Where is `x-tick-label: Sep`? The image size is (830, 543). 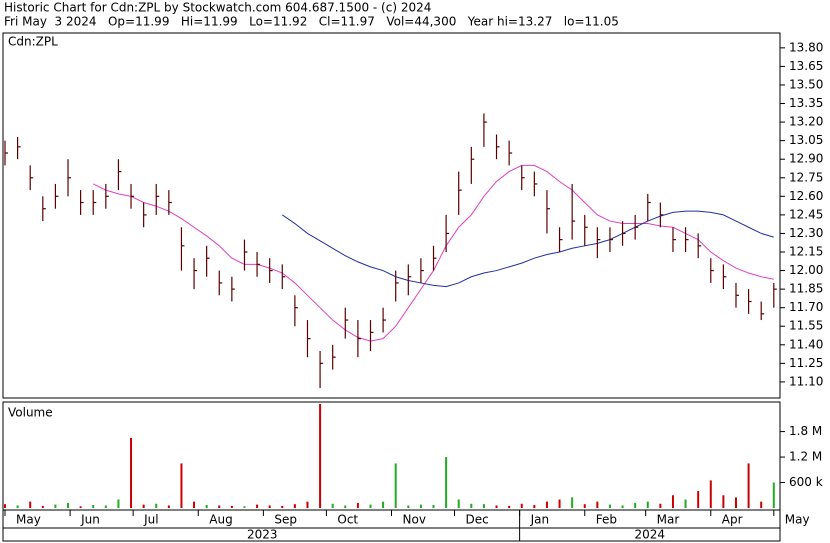
x-tick-label: Sep is located at coordinates (285, 520).